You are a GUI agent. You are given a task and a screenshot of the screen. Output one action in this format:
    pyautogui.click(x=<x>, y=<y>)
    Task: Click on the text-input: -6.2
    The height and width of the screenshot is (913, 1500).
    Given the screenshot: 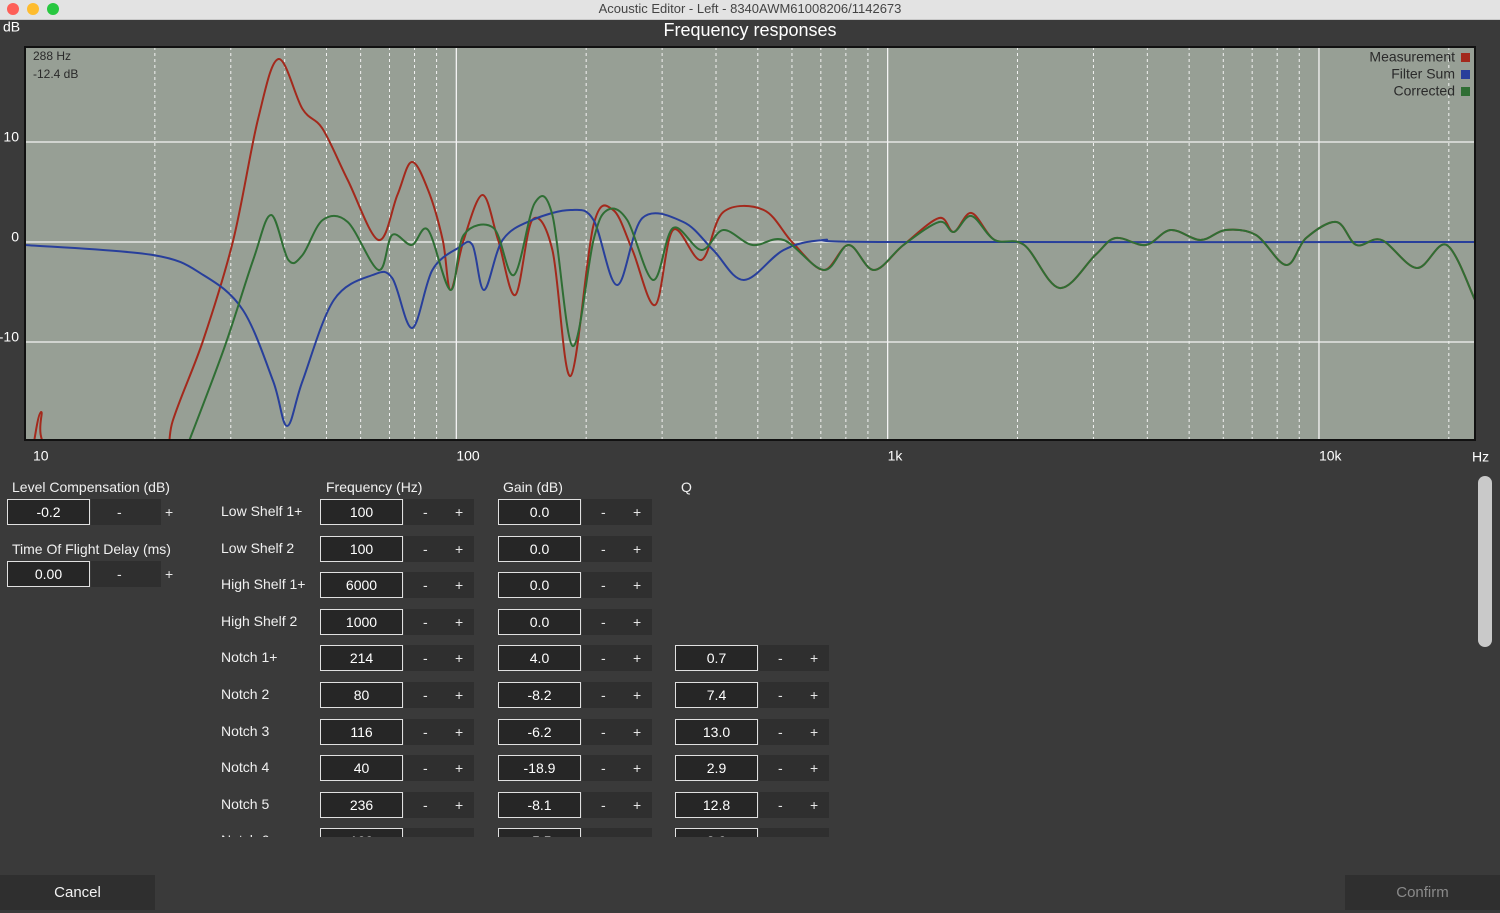 What is the action you would take?
    pyautogui.click(x=539, y=731)
    